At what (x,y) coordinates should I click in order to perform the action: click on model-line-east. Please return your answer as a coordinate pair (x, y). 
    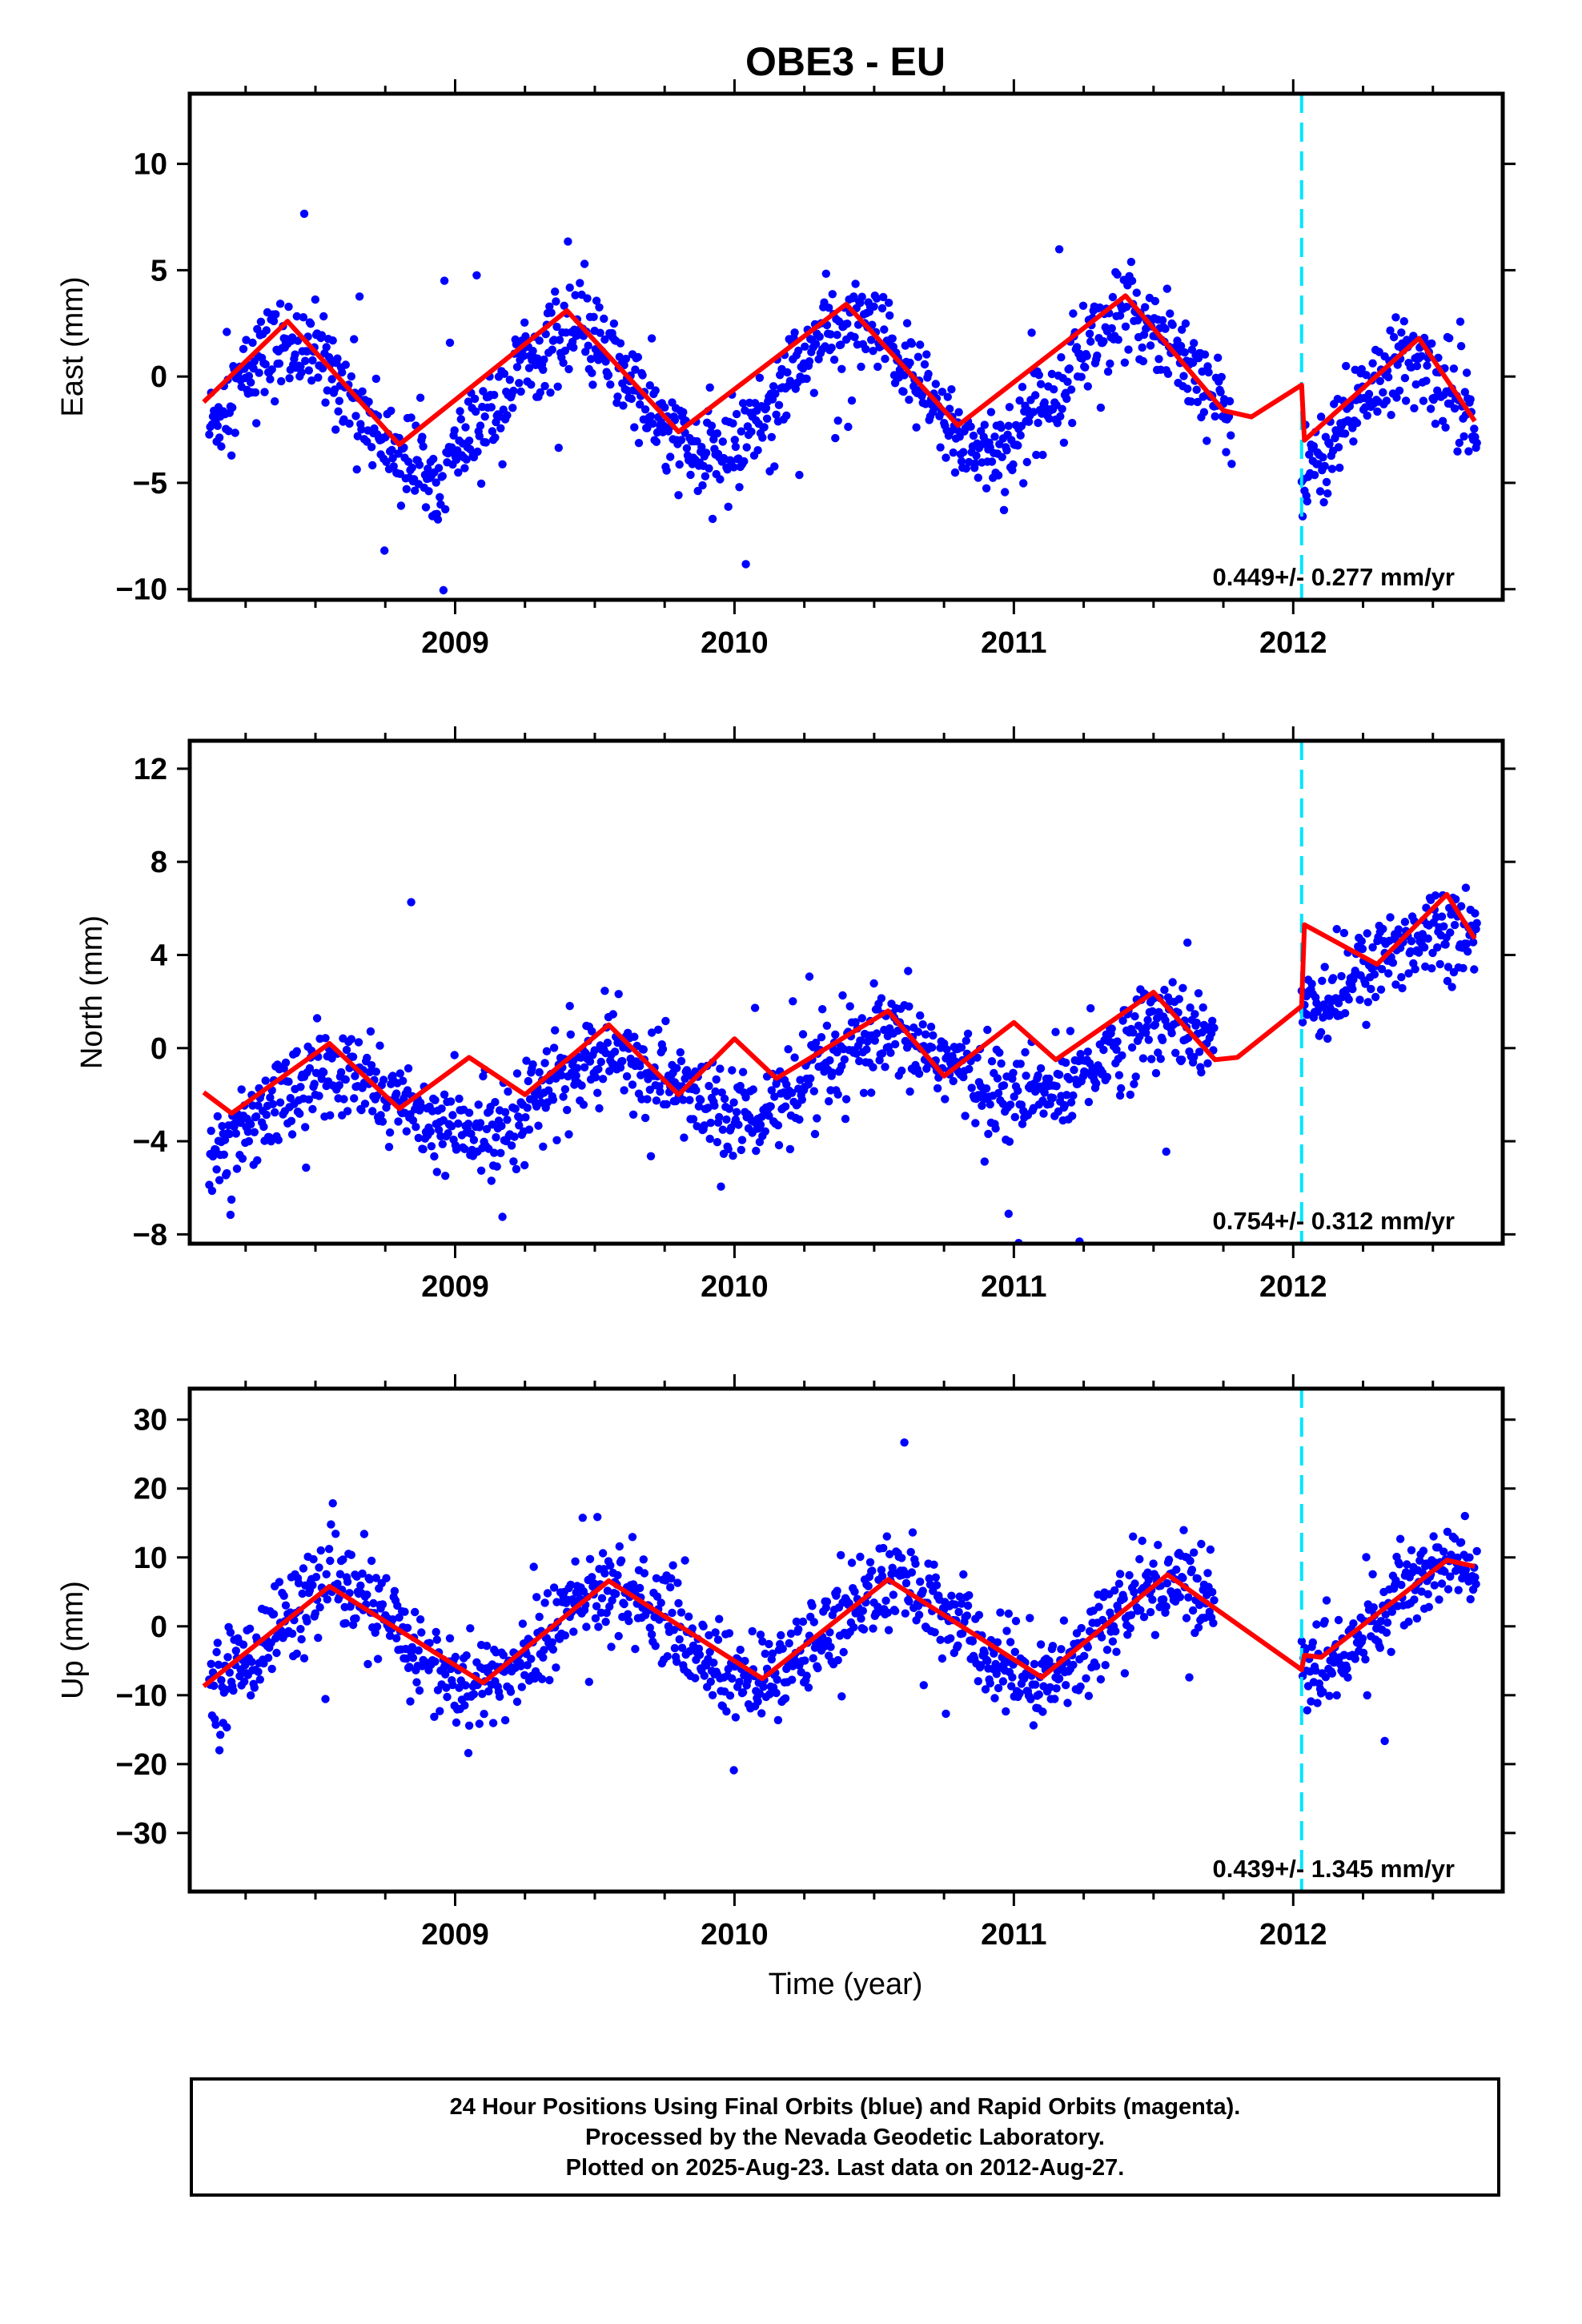
    Looking at the image, I should click on (840, 370).